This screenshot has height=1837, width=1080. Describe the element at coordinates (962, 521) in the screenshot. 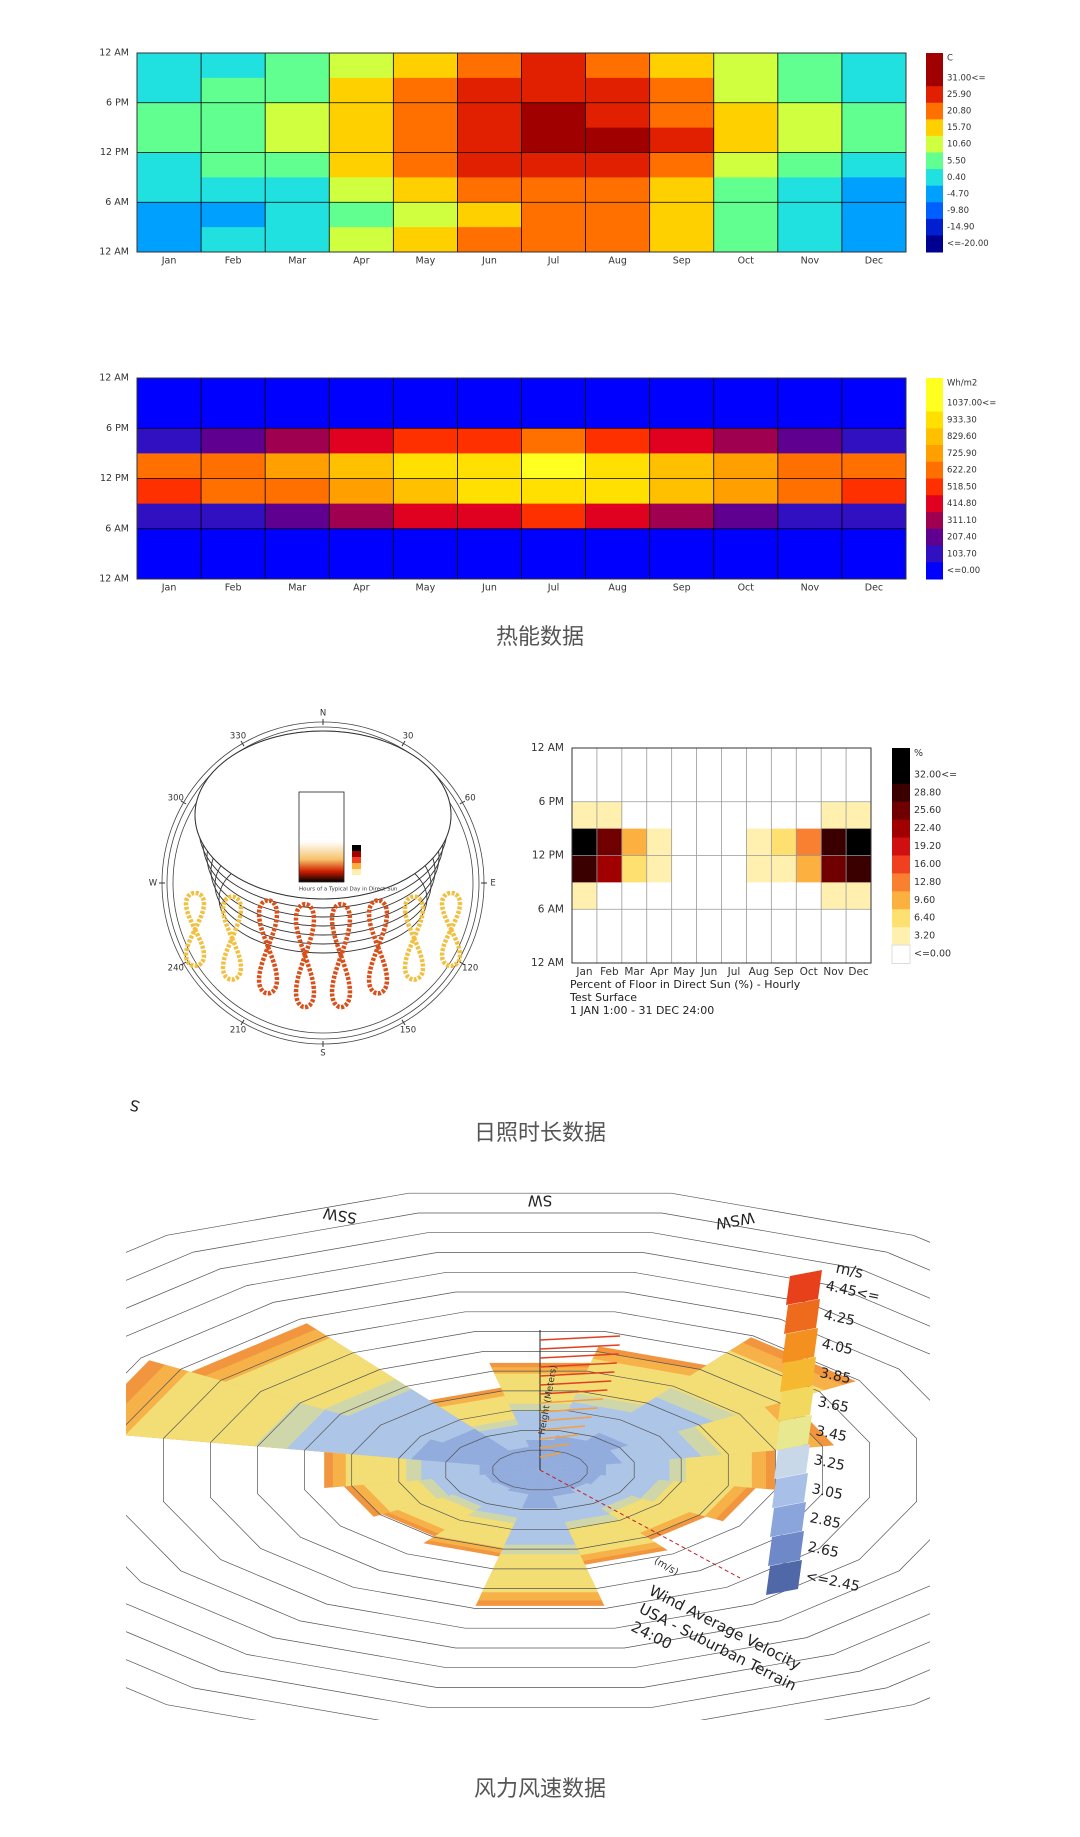

I see `legend-label: 311.10` at that location.